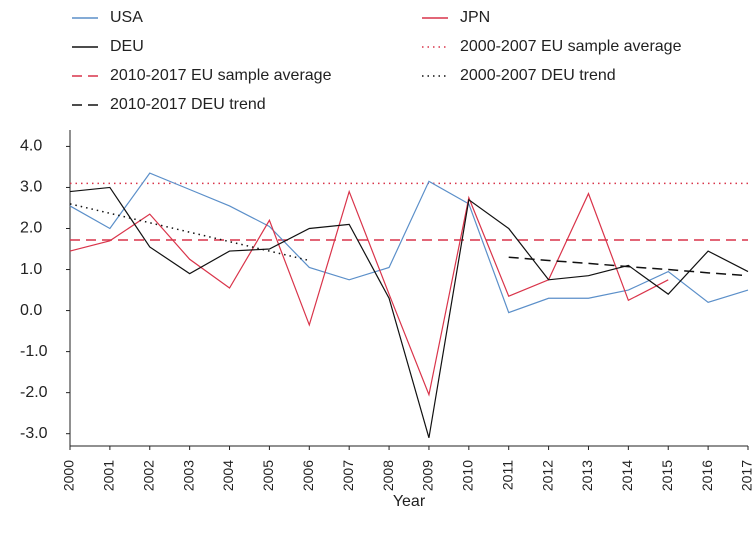 The height and width of the screenshot is (539, 752). Describe the element at coordinates (547, 475) in the screenshot. I see `x-tick-label: 2012` at that location.